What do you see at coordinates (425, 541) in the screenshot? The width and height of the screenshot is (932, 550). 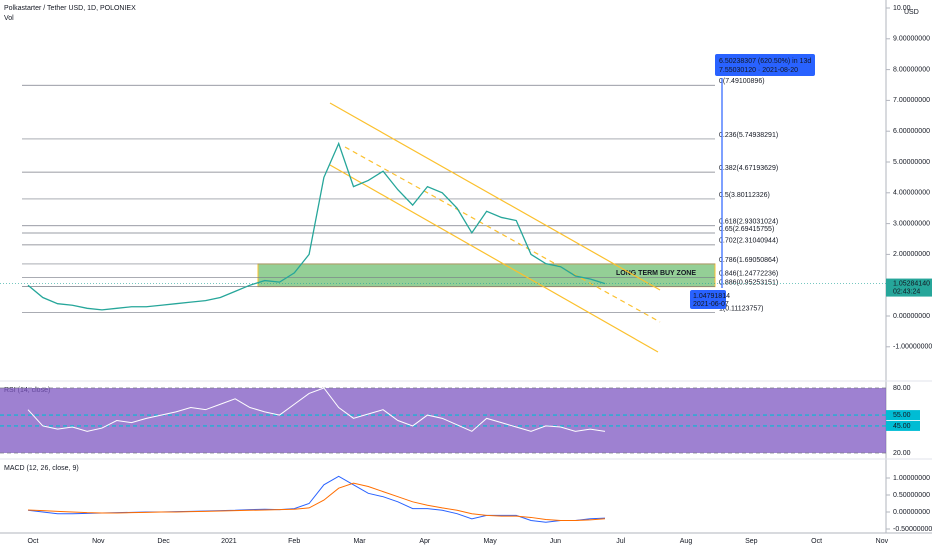 I see `time-tick-label: Apr` at bounding box center [425, 541].